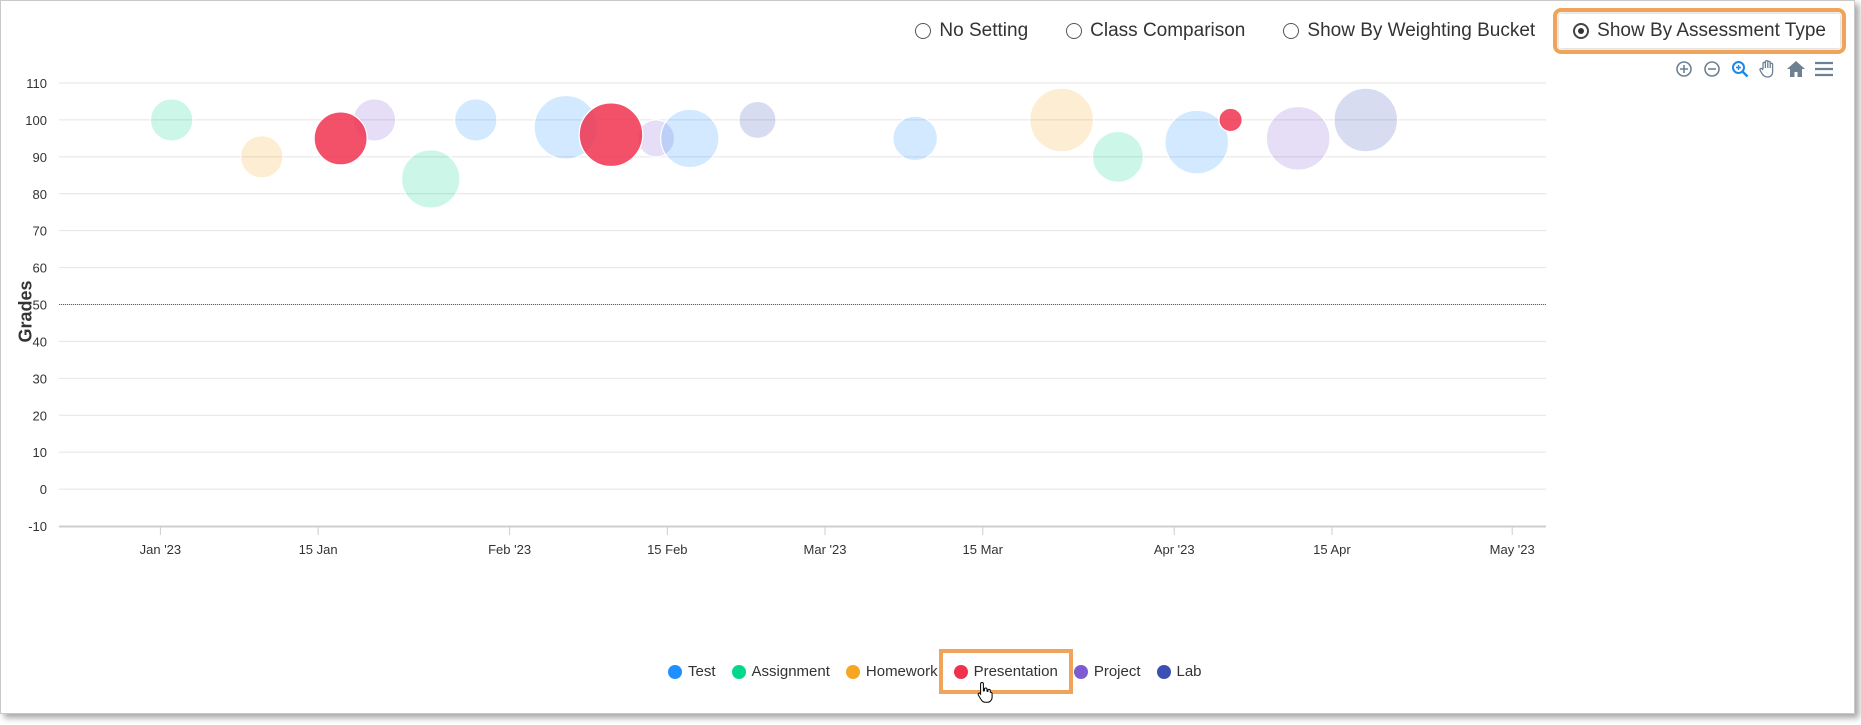 The image size is (1861, 725). What do you see at coordinates (37, 526) in the screenshot?
I see `y-tick-label: -10` at bounding box center [37, 526].